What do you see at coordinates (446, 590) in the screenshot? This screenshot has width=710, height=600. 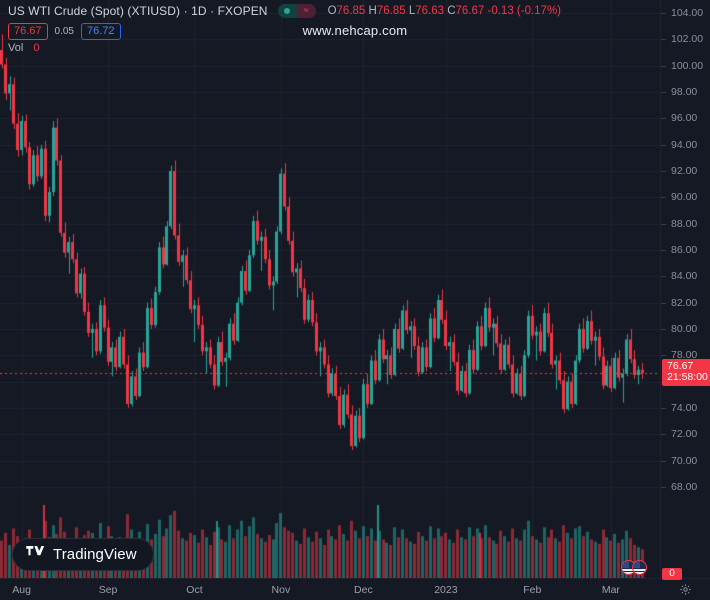 I see `time-tick-label: 2023` at bounding box center [446, 590].